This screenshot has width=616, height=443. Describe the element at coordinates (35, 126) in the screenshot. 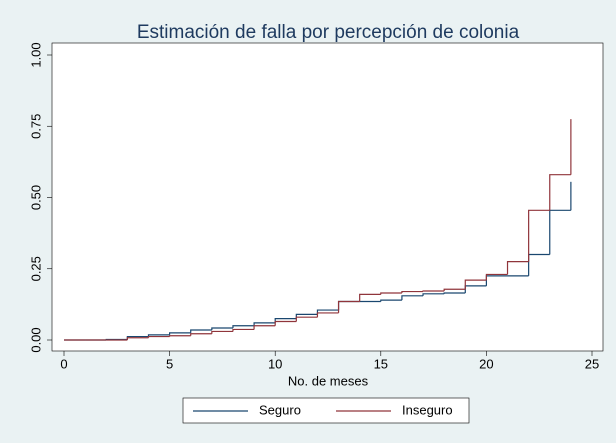

I see `y-tick-label: 0.75` at that location.